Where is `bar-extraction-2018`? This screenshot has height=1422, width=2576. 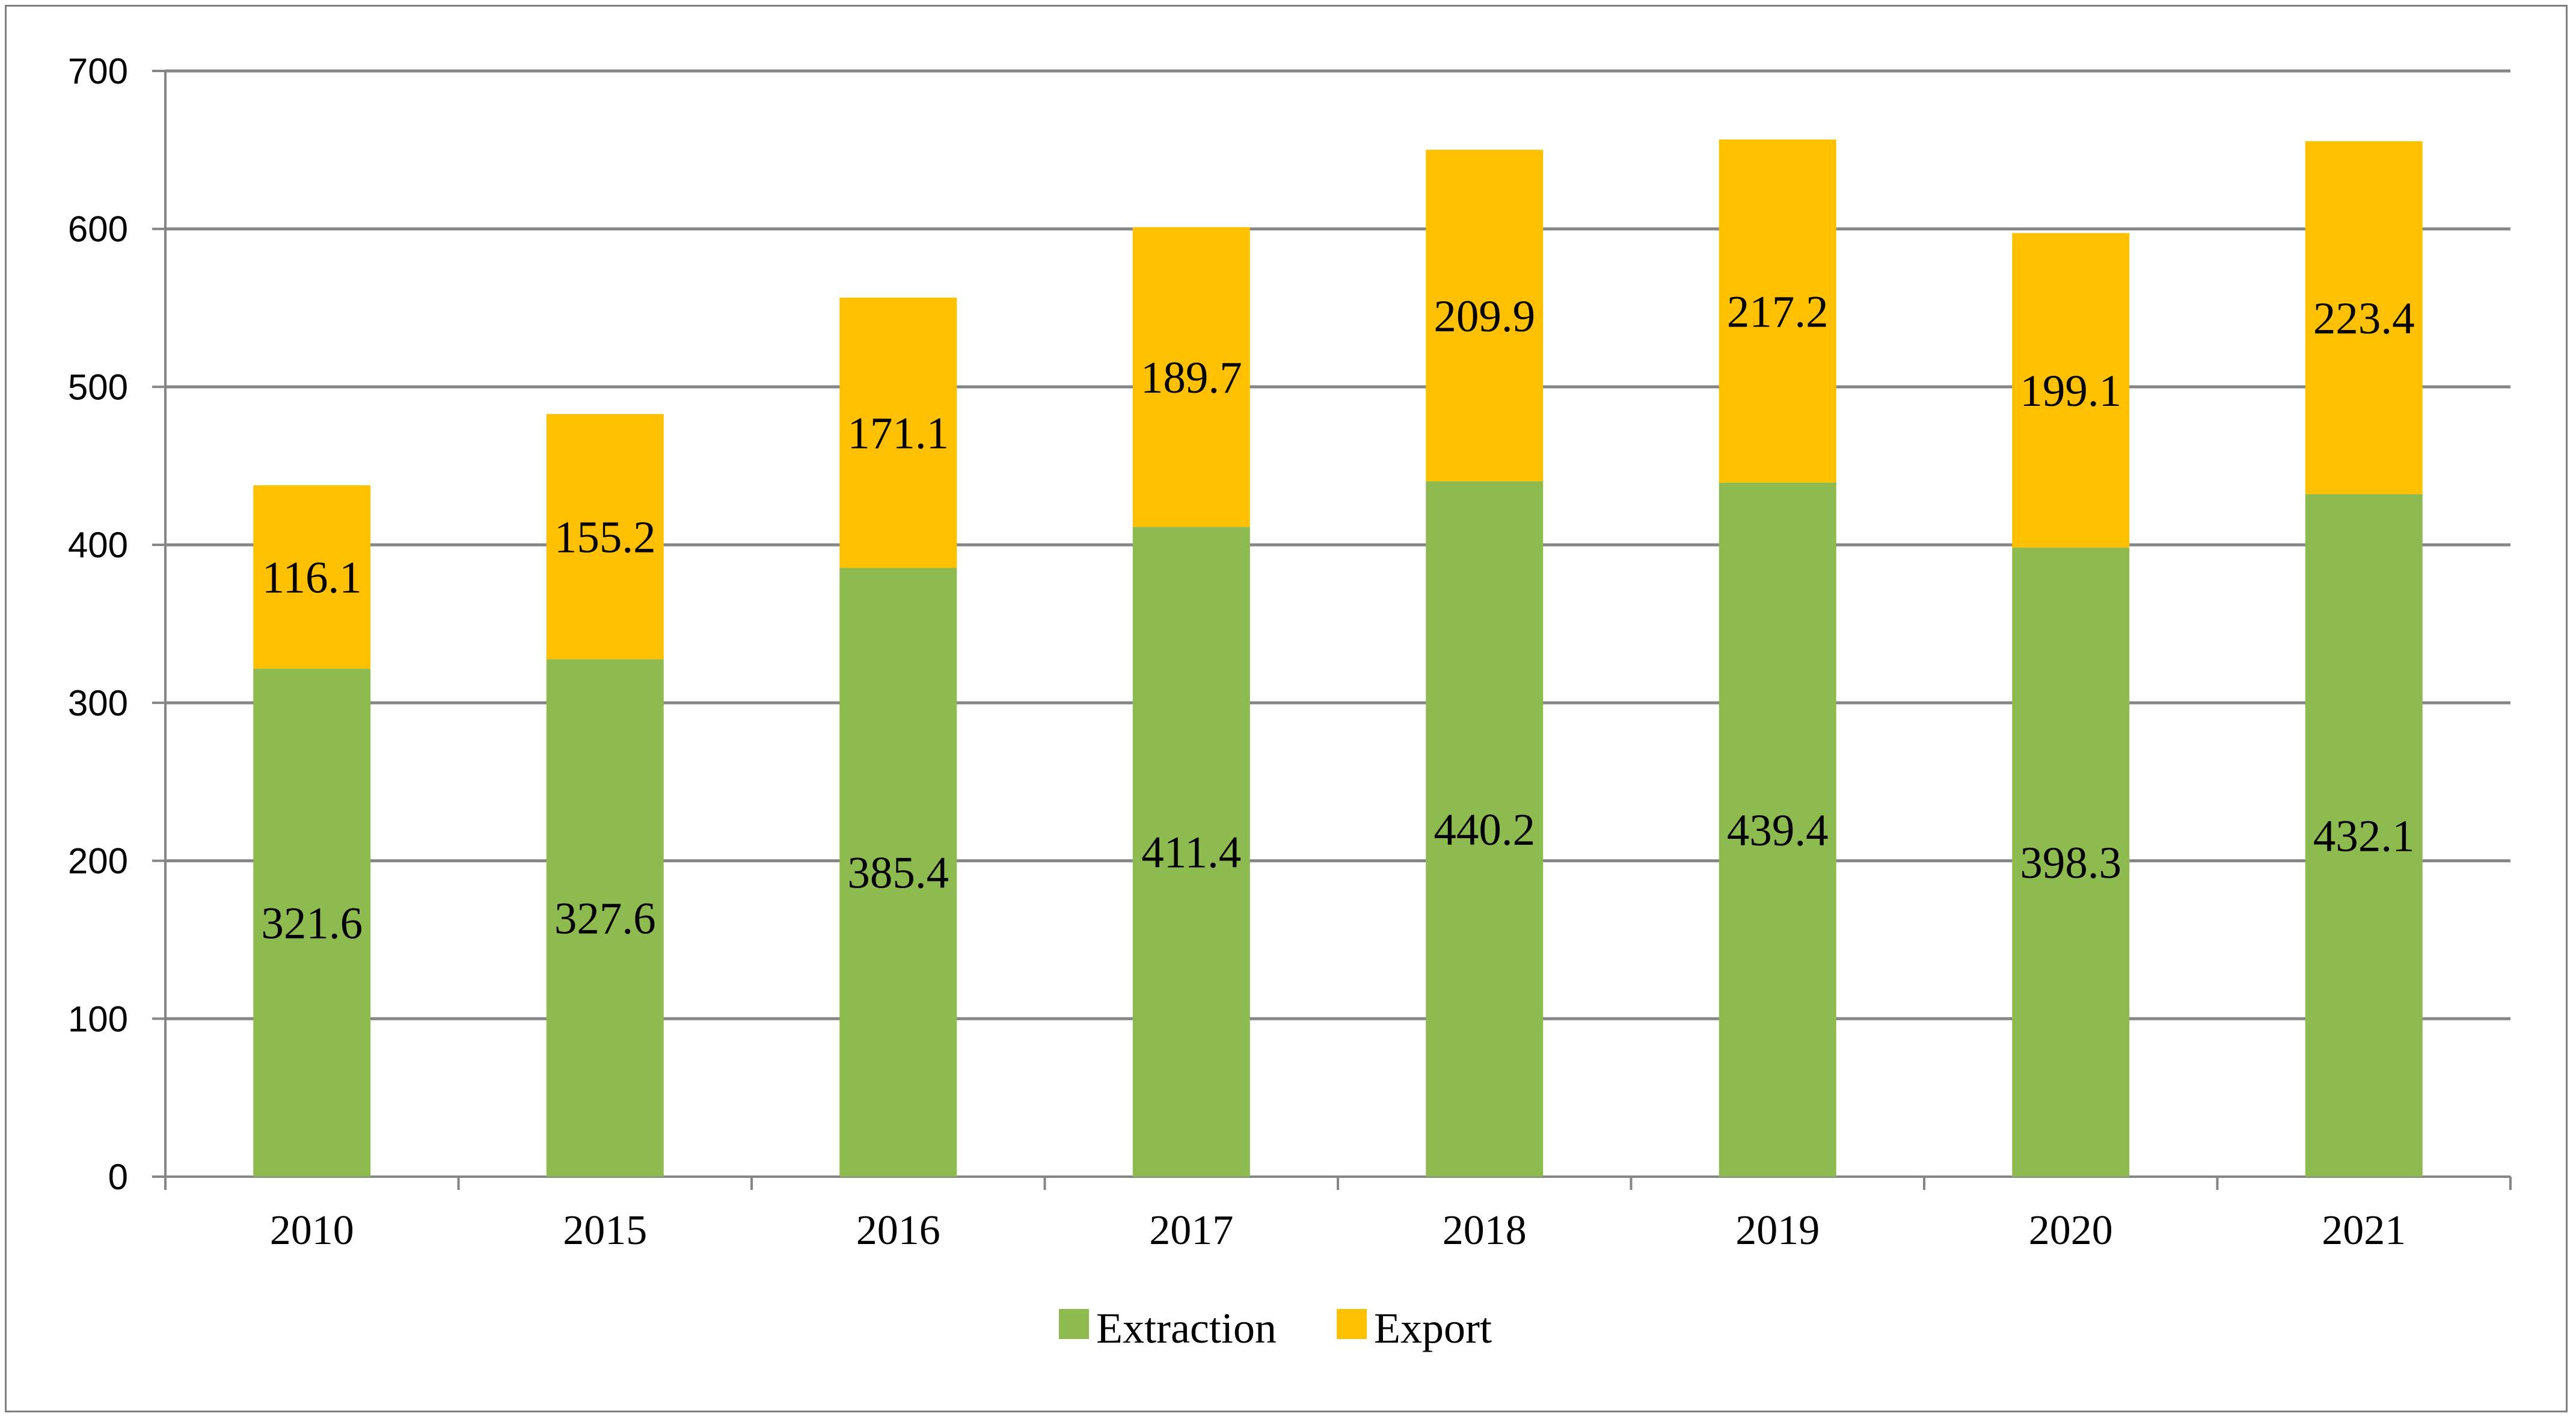
bar-extraction-2018 is located at coordinates (1485, 829).